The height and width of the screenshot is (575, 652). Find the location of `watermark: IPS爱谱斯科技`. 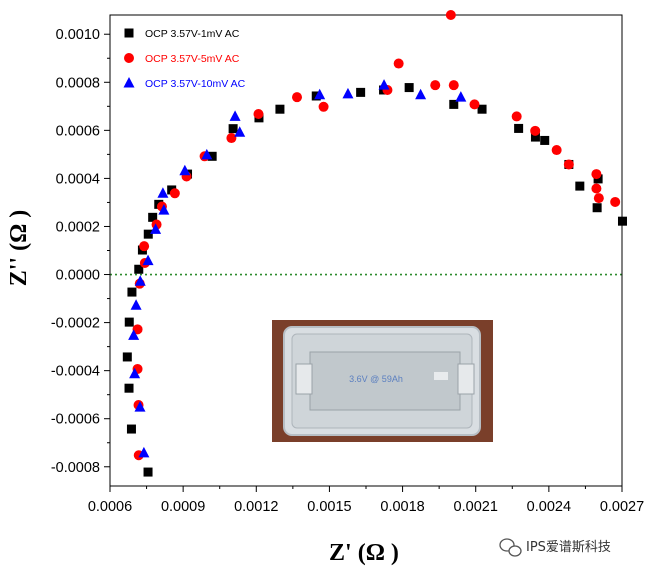

watermark: IPS爱谱斯科技 is located at coordinates (555, 547).